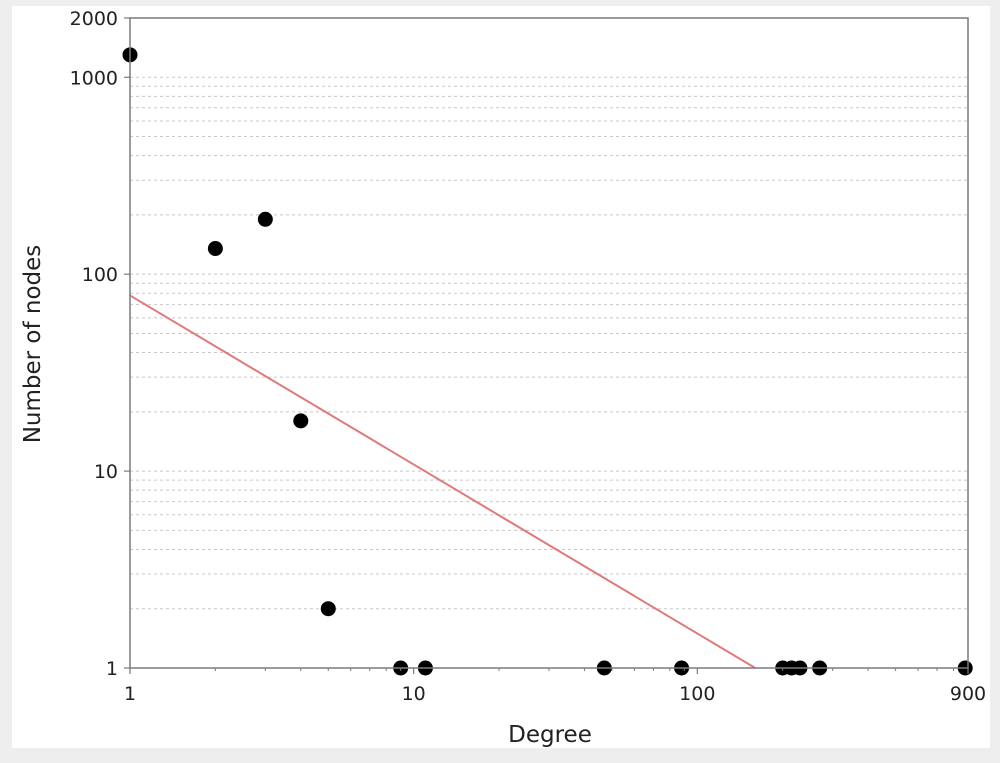  I want to click on y-tick-label: 1, so click(112, 669).